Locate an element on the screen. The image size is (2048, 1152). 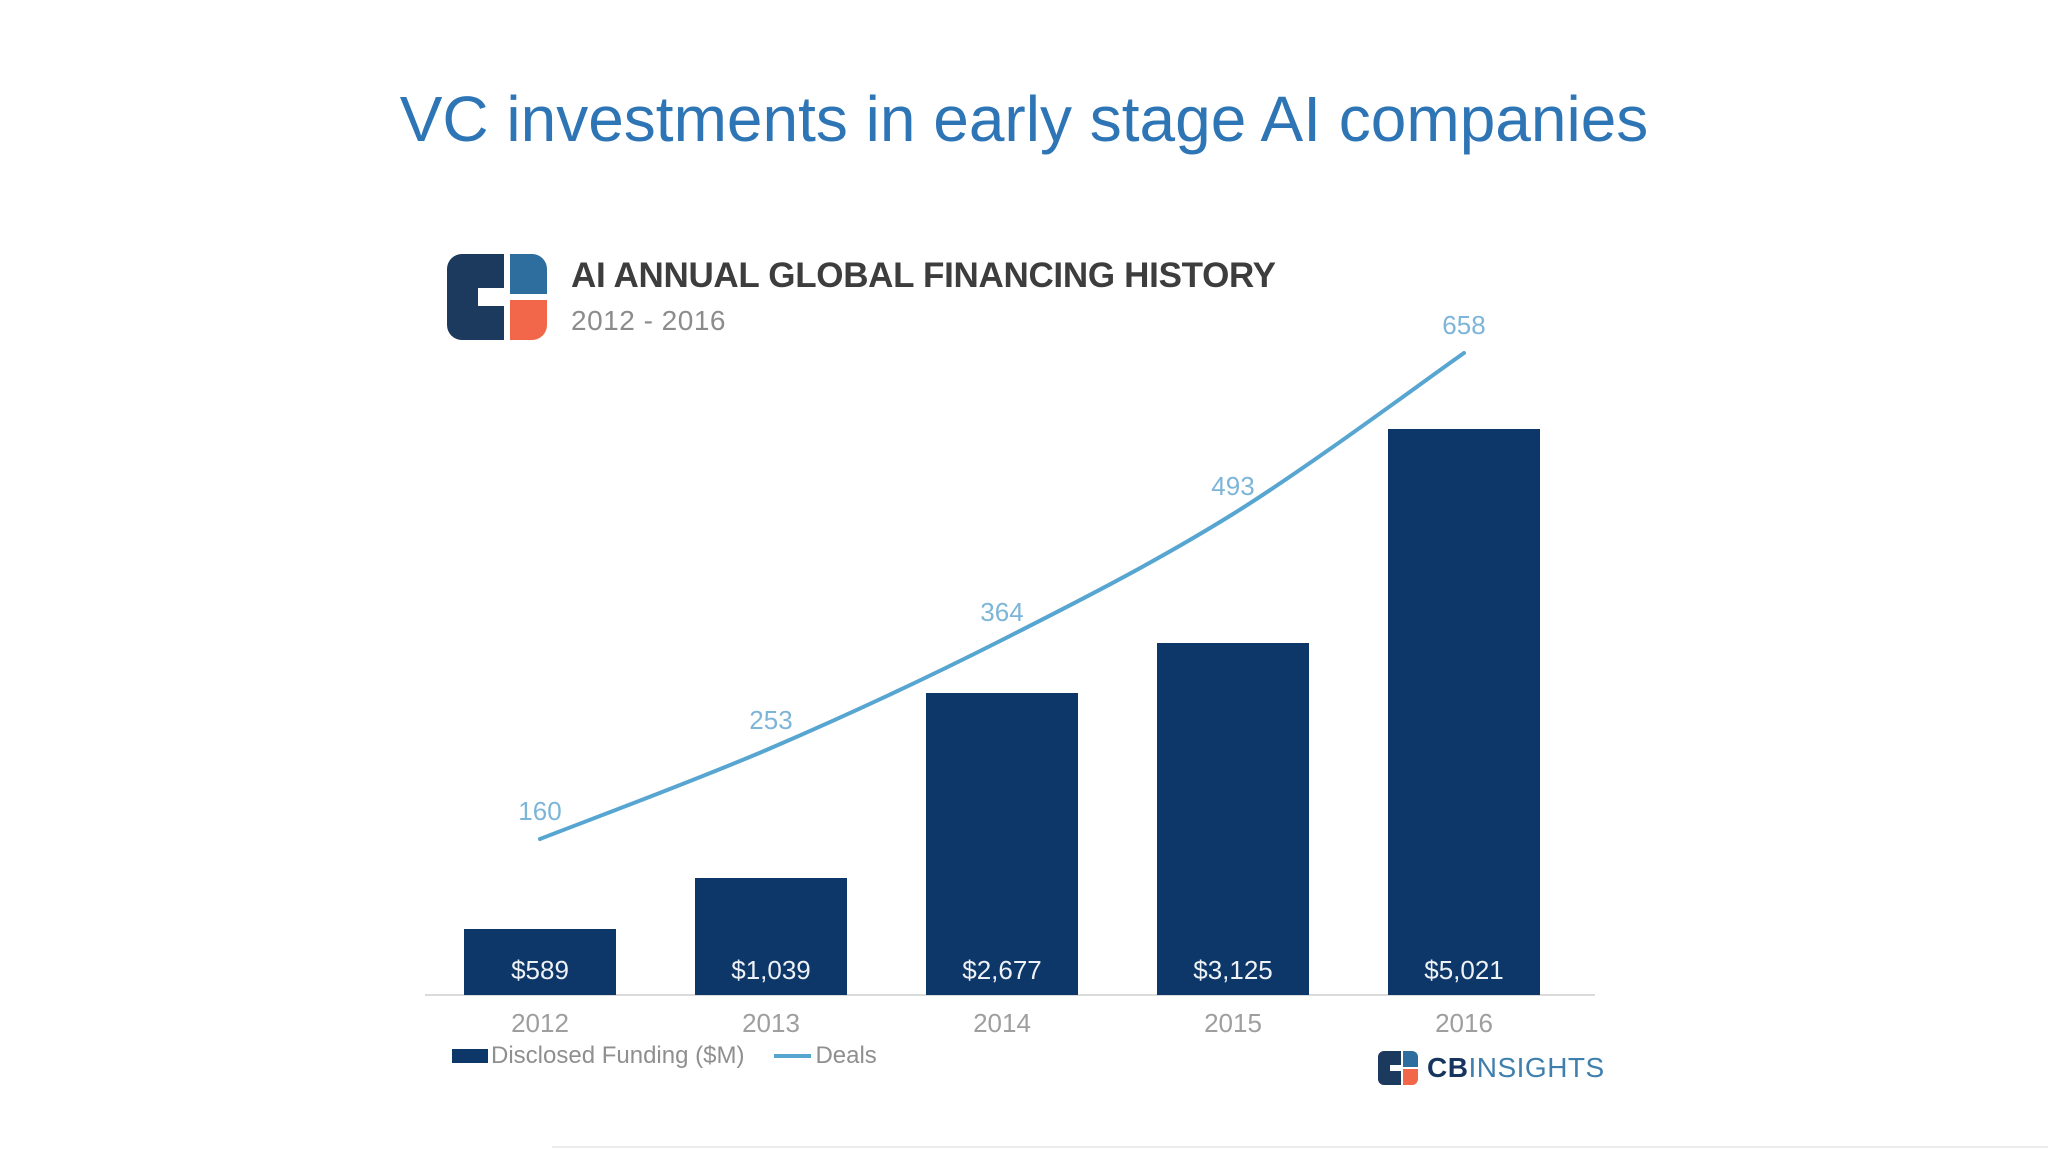
chart-subtitle: 2012 - 2016 is located at coordinates (648, 320).